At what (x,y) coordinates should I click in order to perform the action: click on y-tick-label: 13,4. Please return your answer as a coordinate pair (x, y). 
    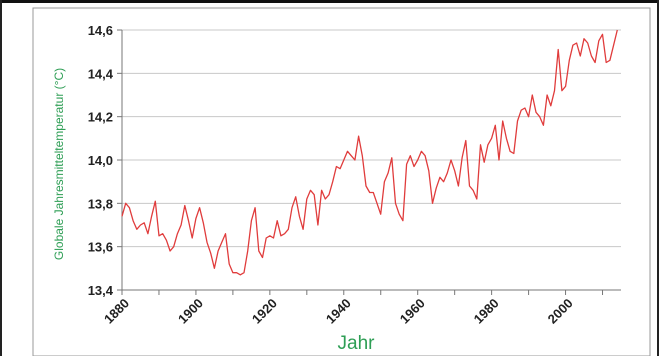
    Looking at the image, I should click on (101, 290).